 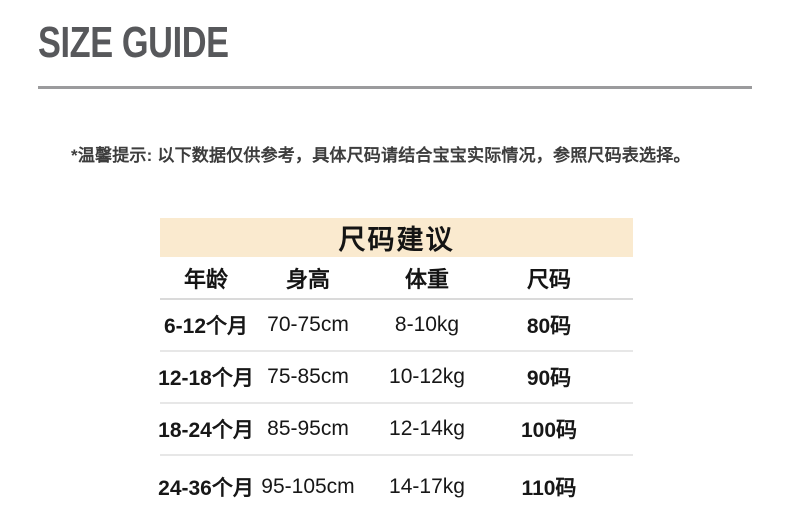 I want to click on table-row: 24-36个月 95-105cm 14-17kg 110码, so click(x=395, y=487).